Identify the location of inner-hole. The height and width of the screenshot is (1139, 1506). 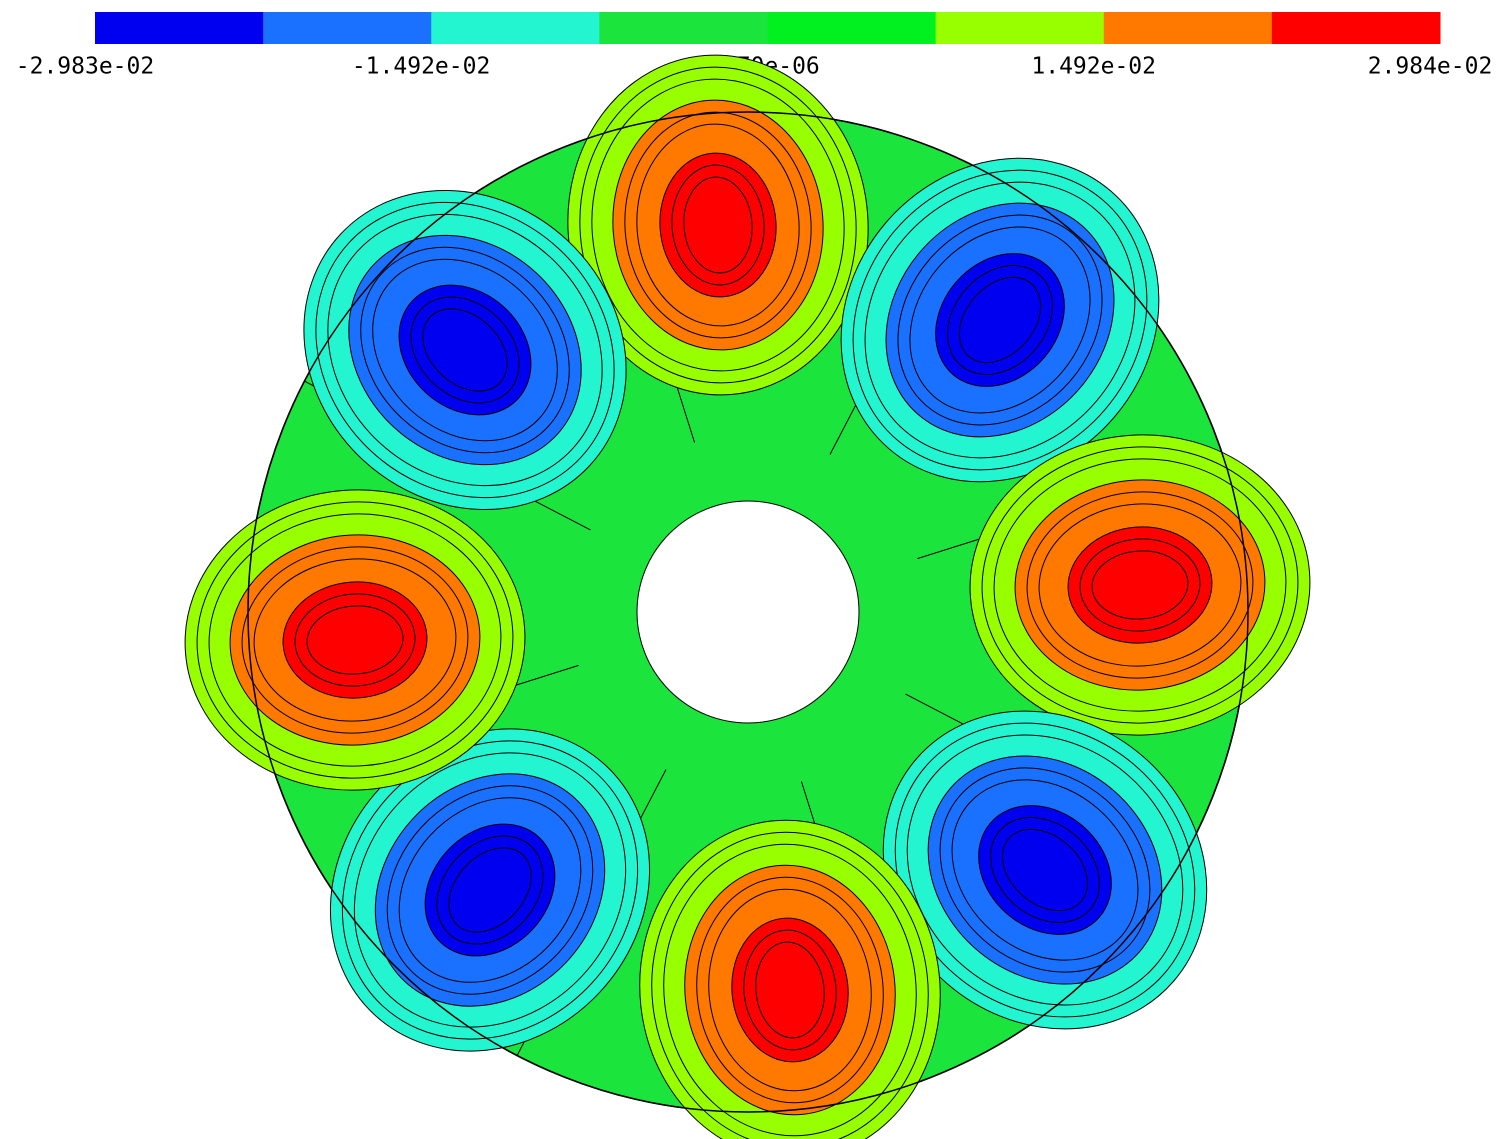
(748, 612).